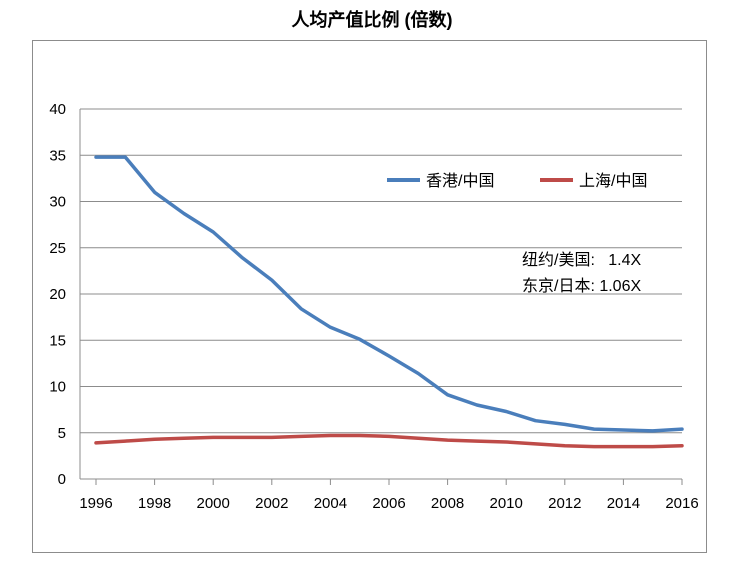 The image size is (744, 576). What do you see at coordinates (57, 340) in the screenshot?
I see `y-tick-label: 15` at bounding box center [57, 340].